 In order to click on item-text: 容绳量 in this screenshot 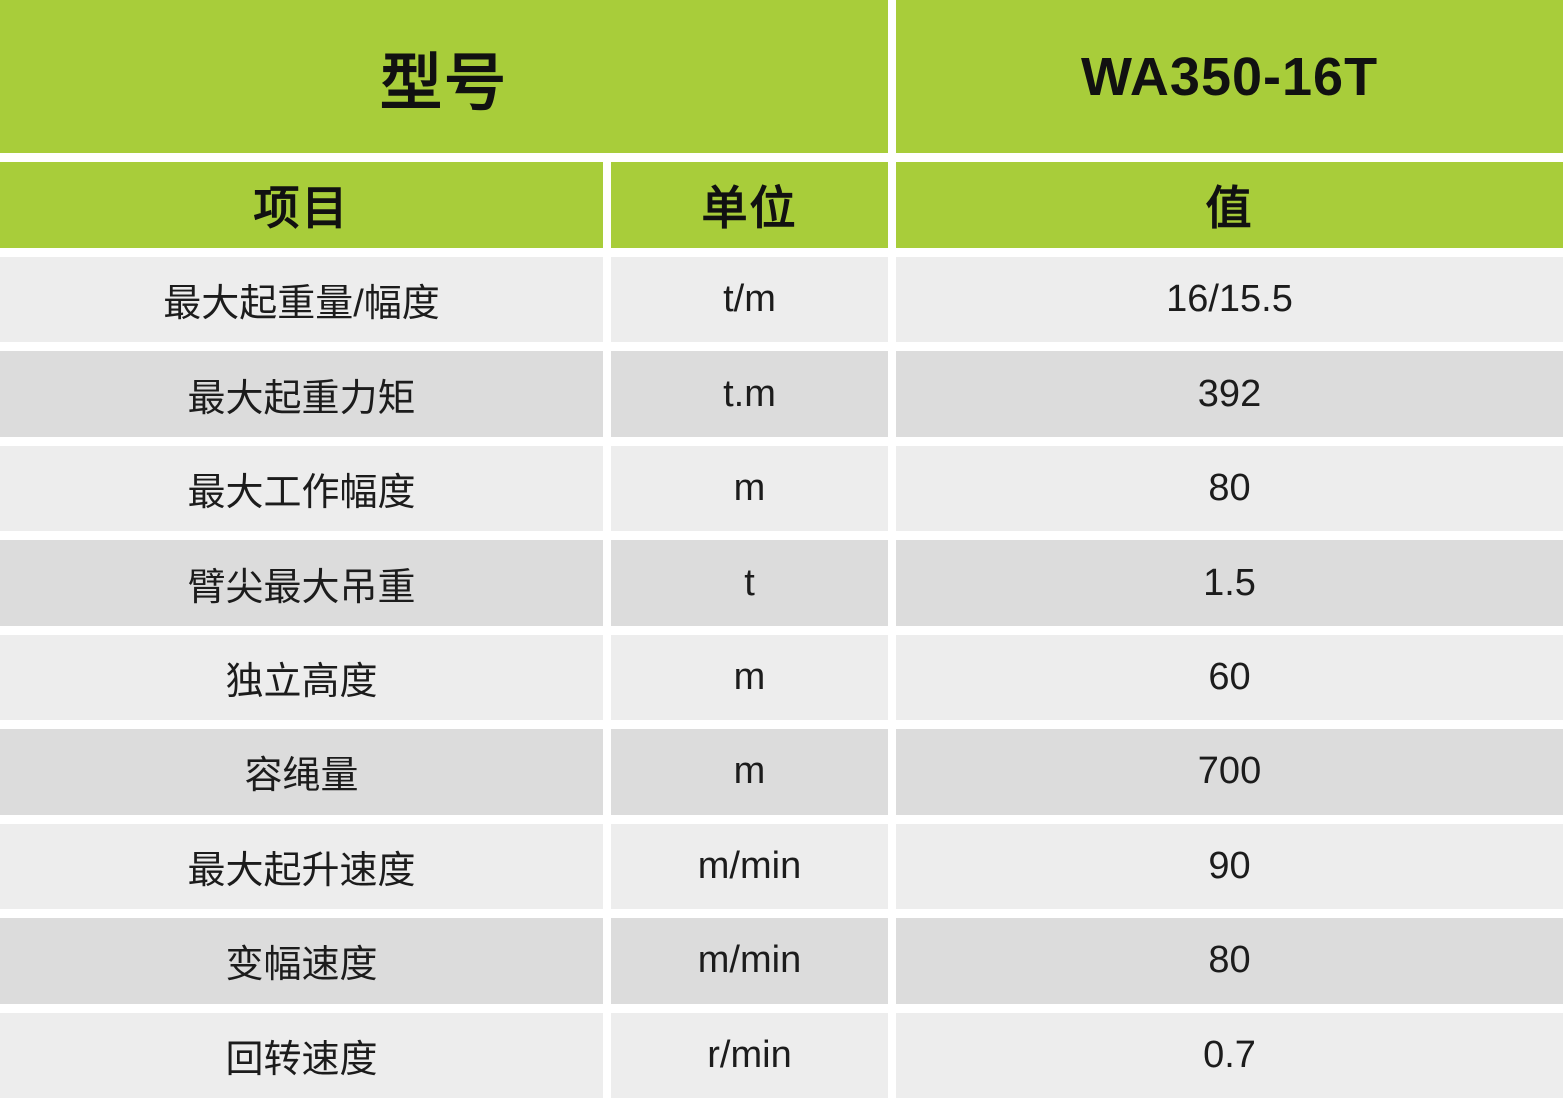, I will do `click(301, 776)`.